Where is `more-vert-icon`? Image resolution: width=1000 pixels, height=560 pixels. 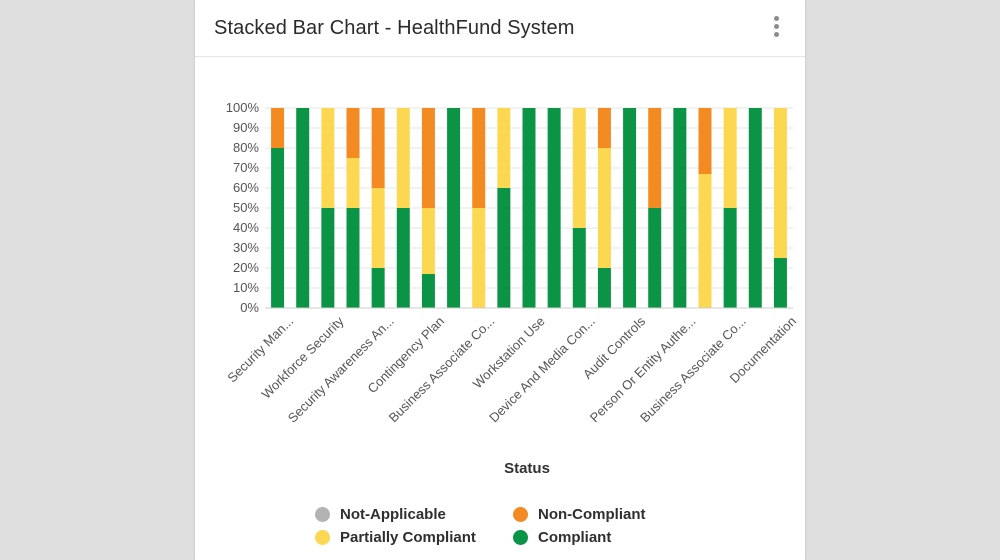 more-vert-icon is located at coordinates (776, 28).